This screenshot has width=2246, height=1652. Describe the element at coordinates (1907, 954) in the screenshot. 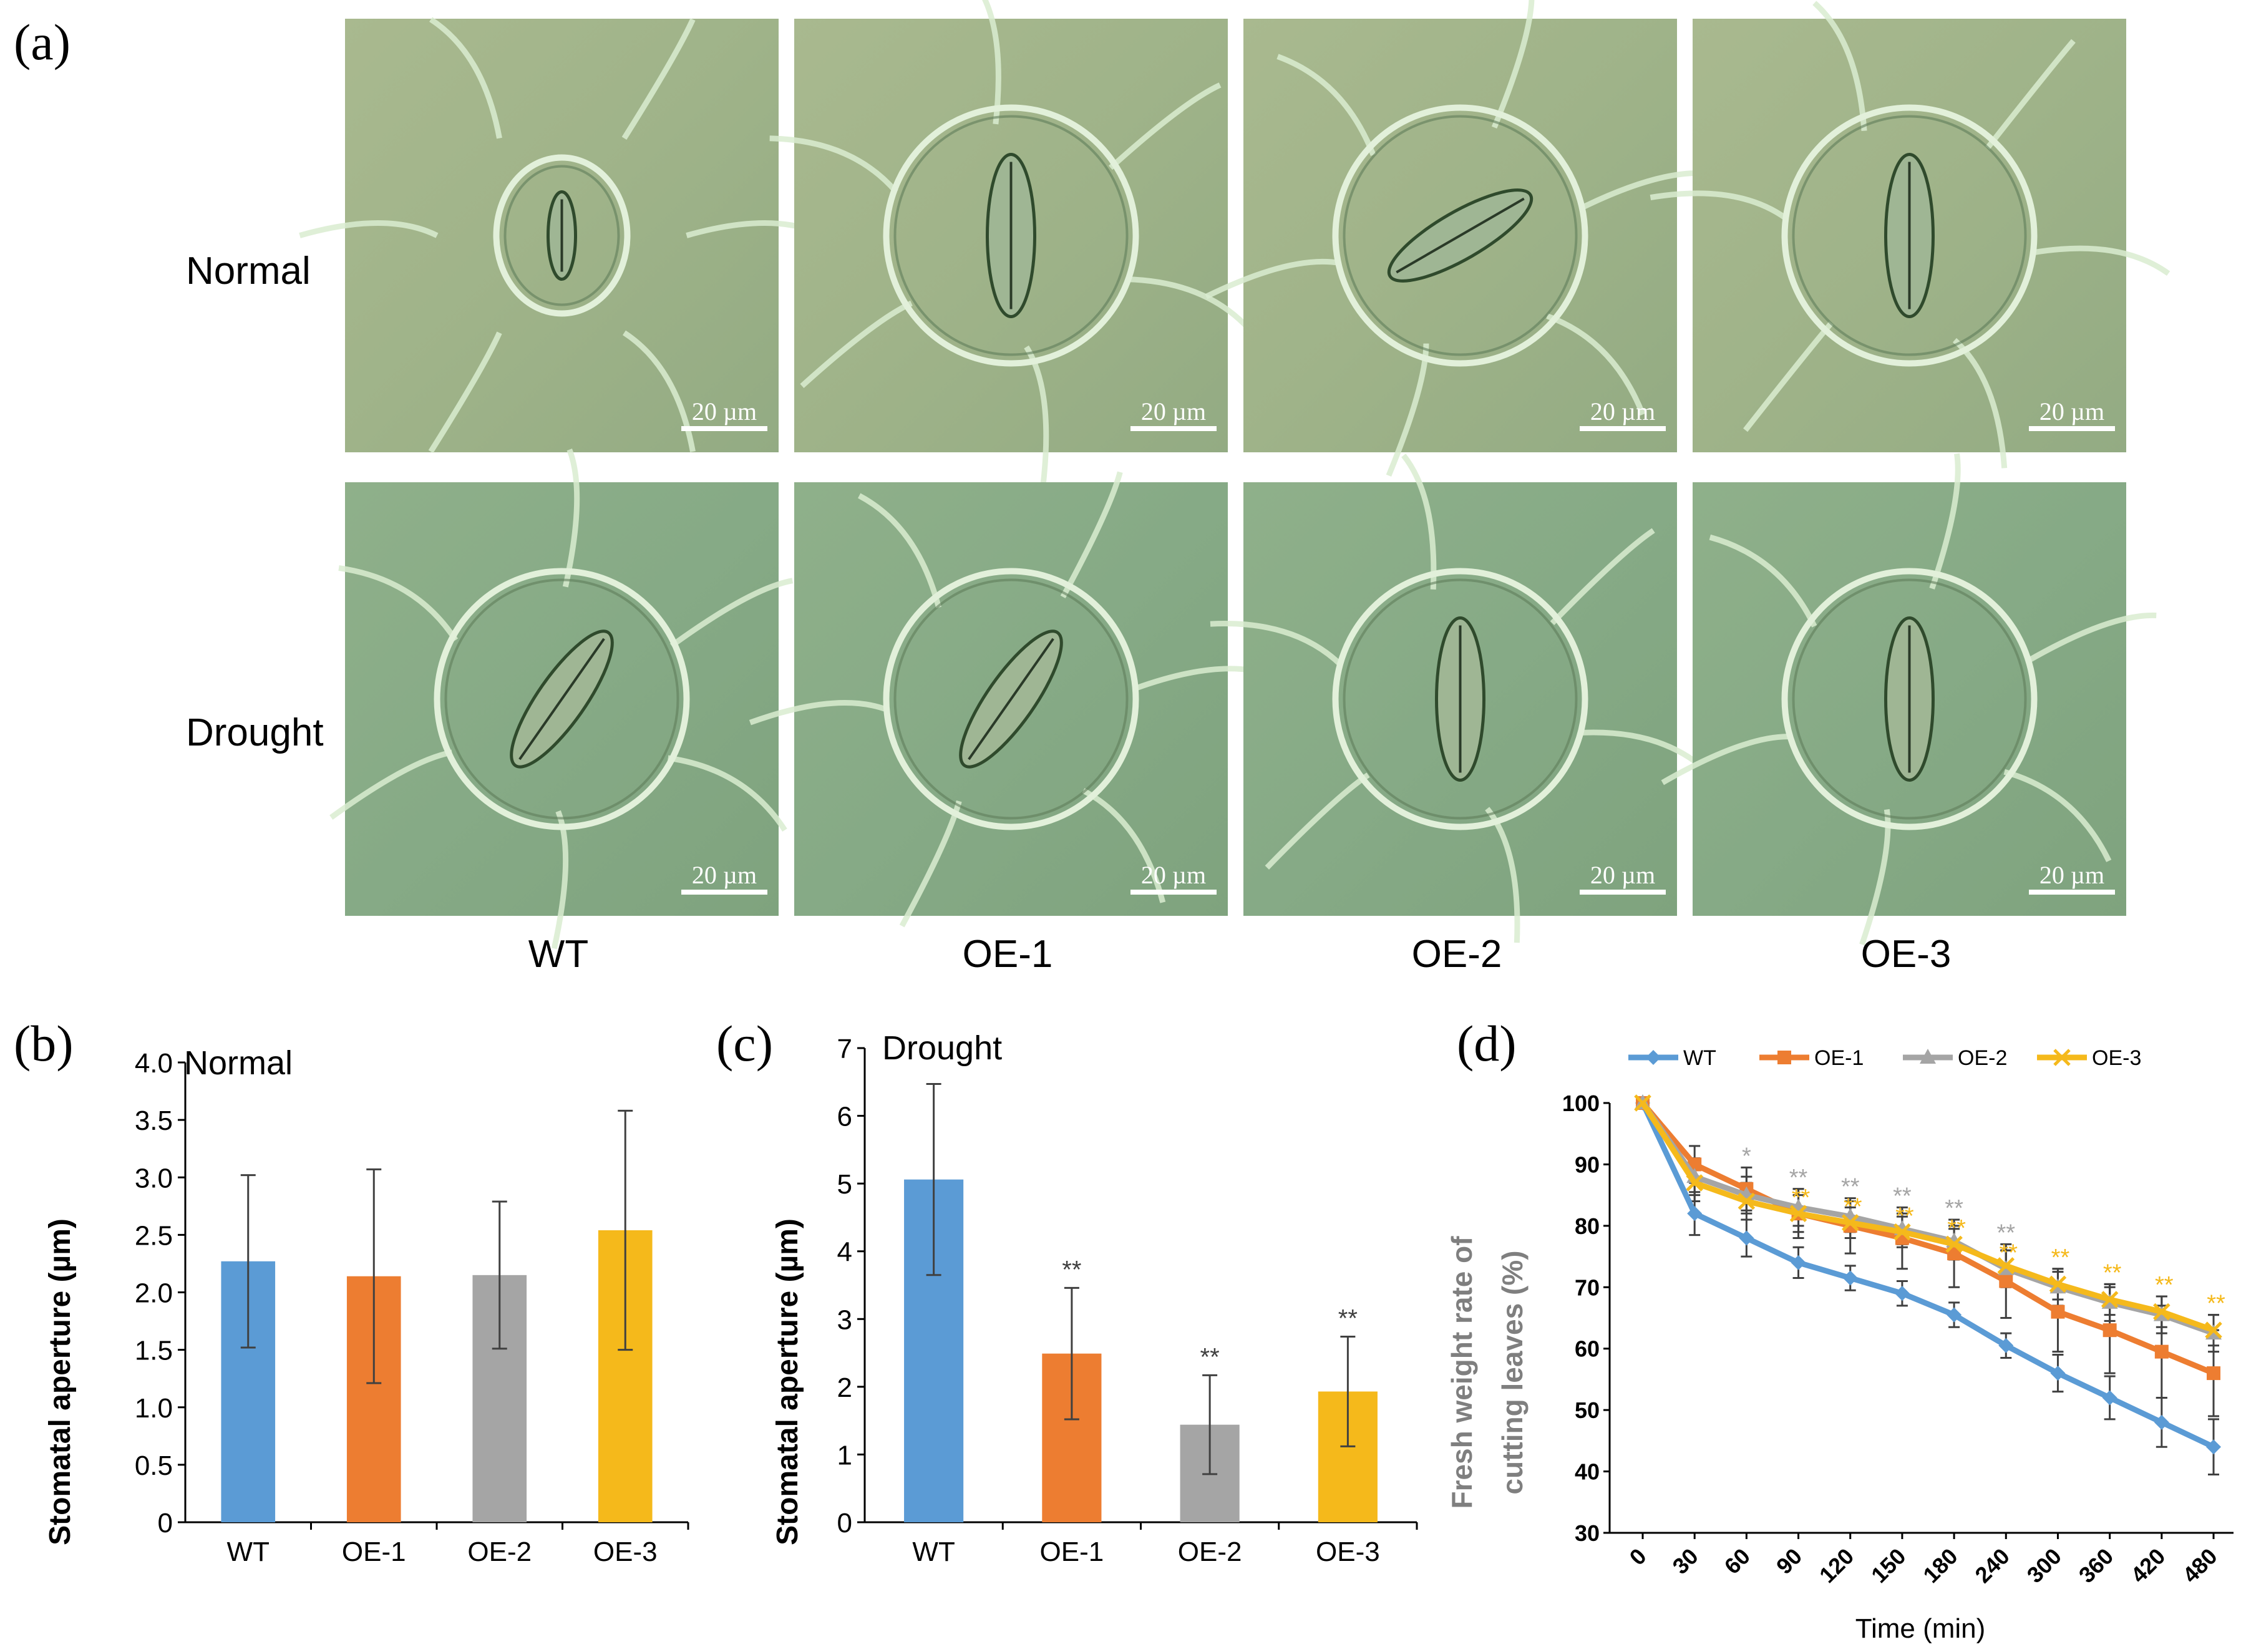

I see `column-label-oe-3: OE-3` at that location.